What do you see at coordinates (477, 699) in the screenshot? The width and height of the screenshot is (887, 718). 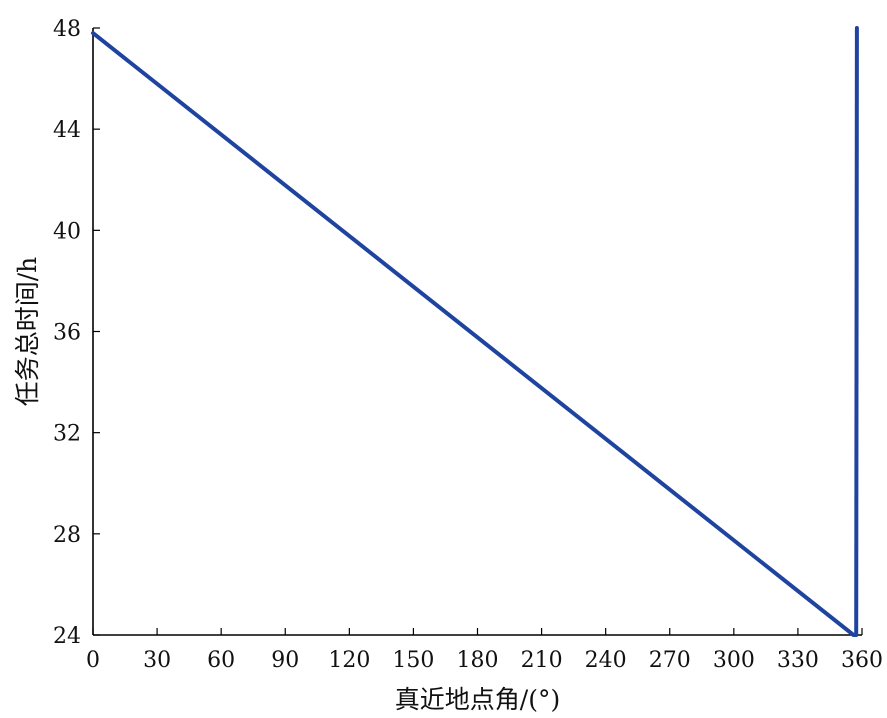 I see `x-axis-title: 真近地点角/(°)` at bounding box center [477, 699].